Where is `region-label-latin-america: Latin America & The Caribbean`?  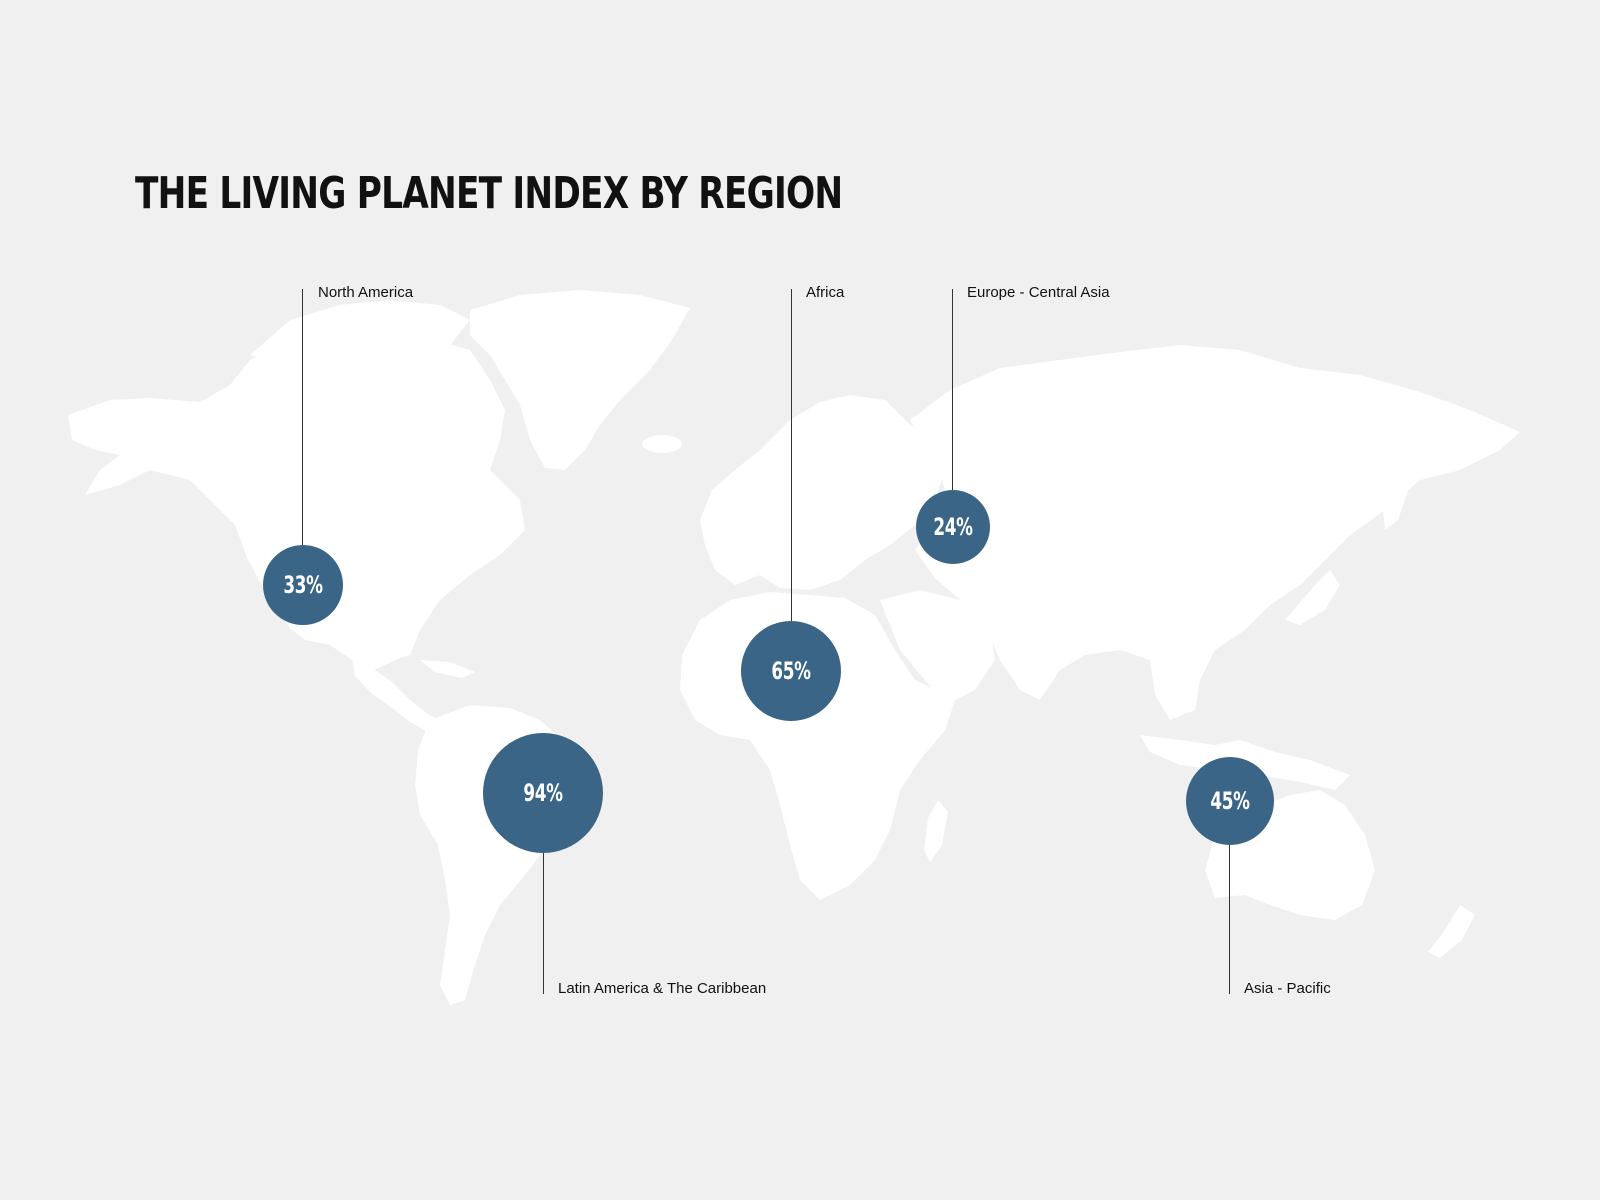
region-label-latin-america: Latin America & The Caribbean is located at coordinates (662, 988).